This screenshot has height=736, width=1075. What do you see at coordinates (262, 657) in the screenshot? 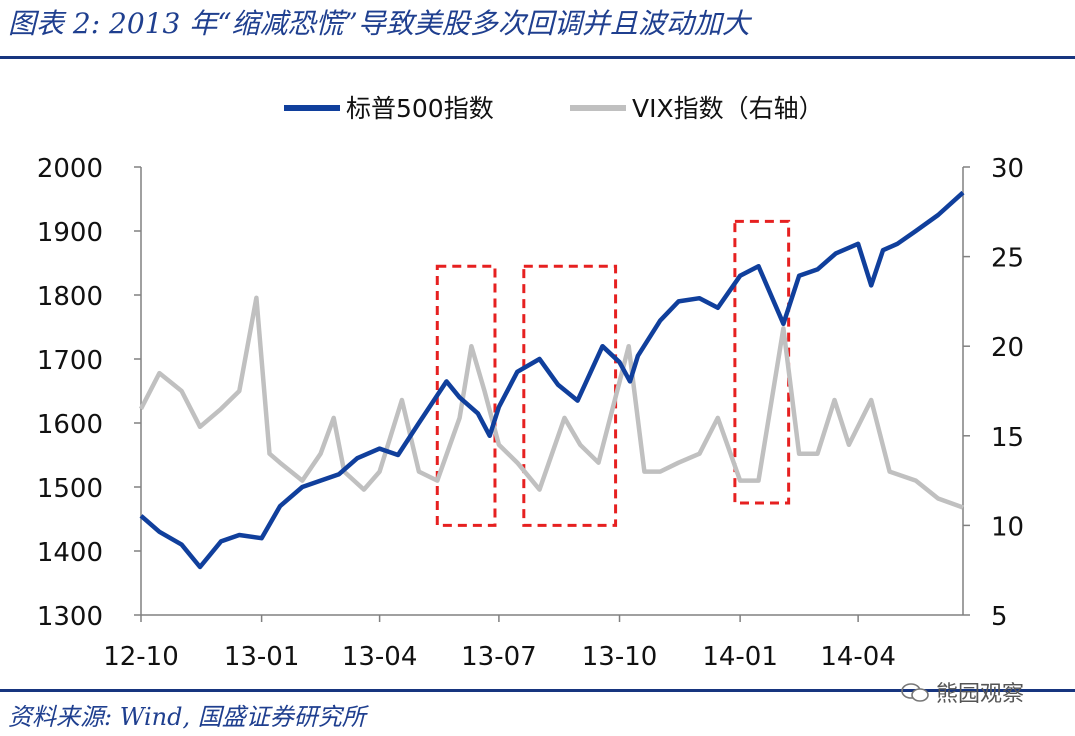
I see `x-tick-label: 13-01` at bounding box center [262, 657].